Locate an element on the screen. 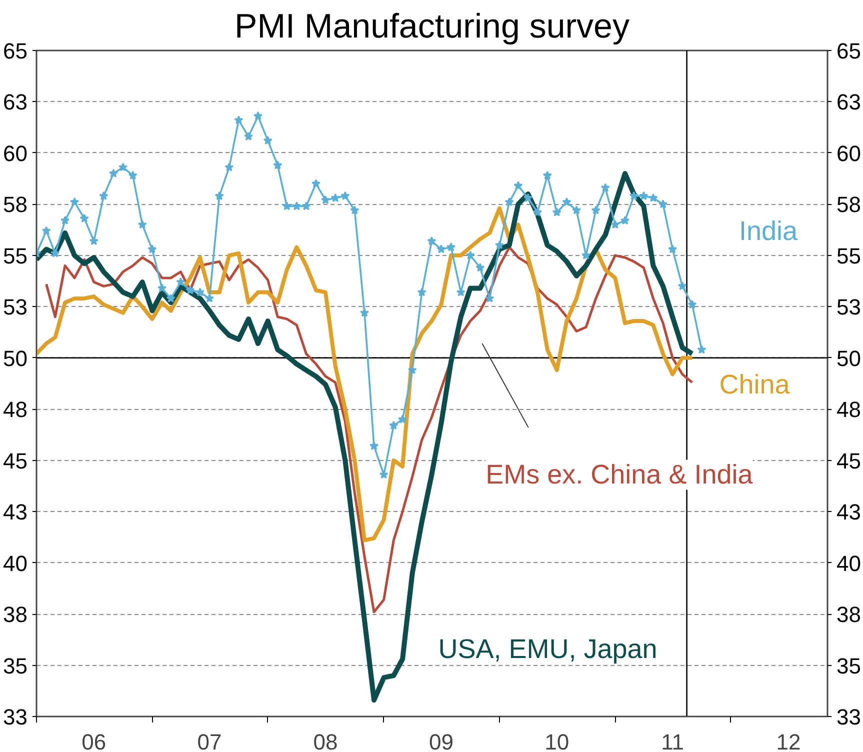  text: India is located at coordinates (768, 231).